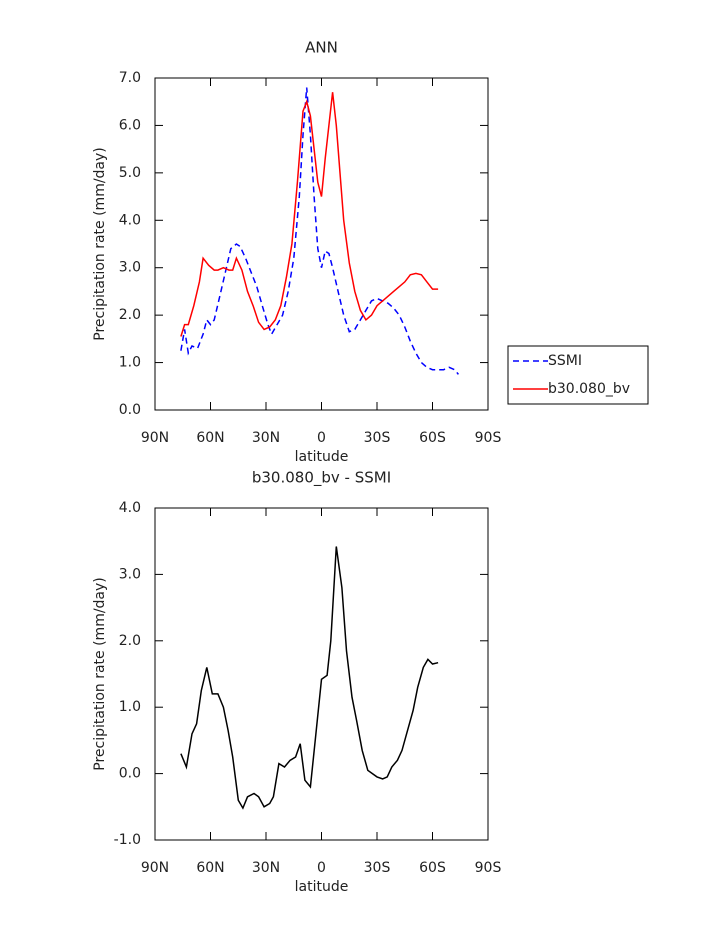 This screenshot has width=723, height=939. Describe the element at coordinates (321, 478) in the screenshot. I see `chart-title: b30.080_bv - SSMI` at that location.